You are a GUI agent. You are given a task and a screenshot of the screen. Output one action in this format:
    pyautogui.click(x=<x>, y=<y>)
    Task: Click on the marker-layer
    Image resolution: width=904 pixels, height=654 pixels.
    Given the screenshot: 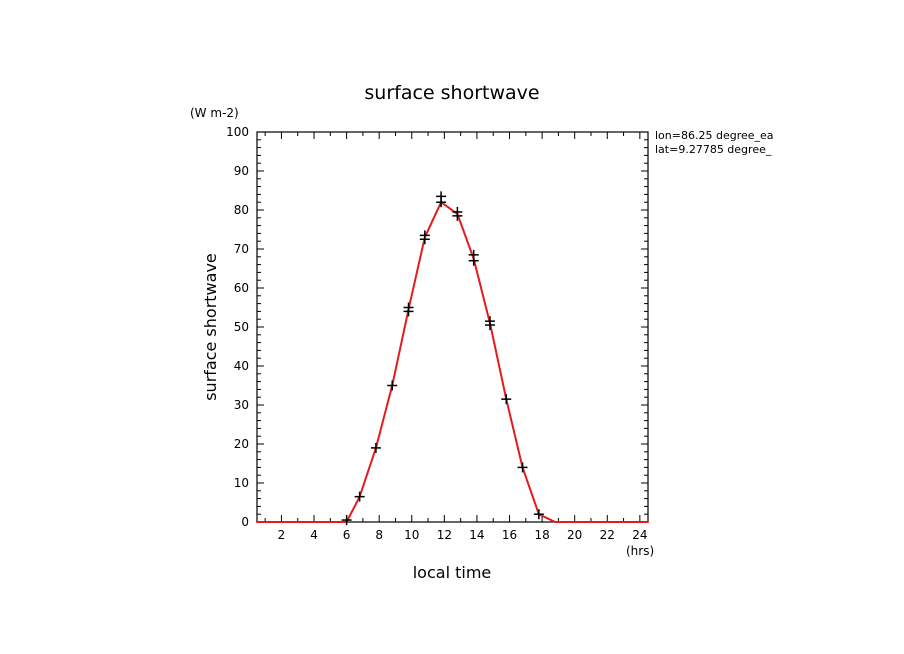 What is the action you would take?
    pyautogui.click(x=442, y=358)
    